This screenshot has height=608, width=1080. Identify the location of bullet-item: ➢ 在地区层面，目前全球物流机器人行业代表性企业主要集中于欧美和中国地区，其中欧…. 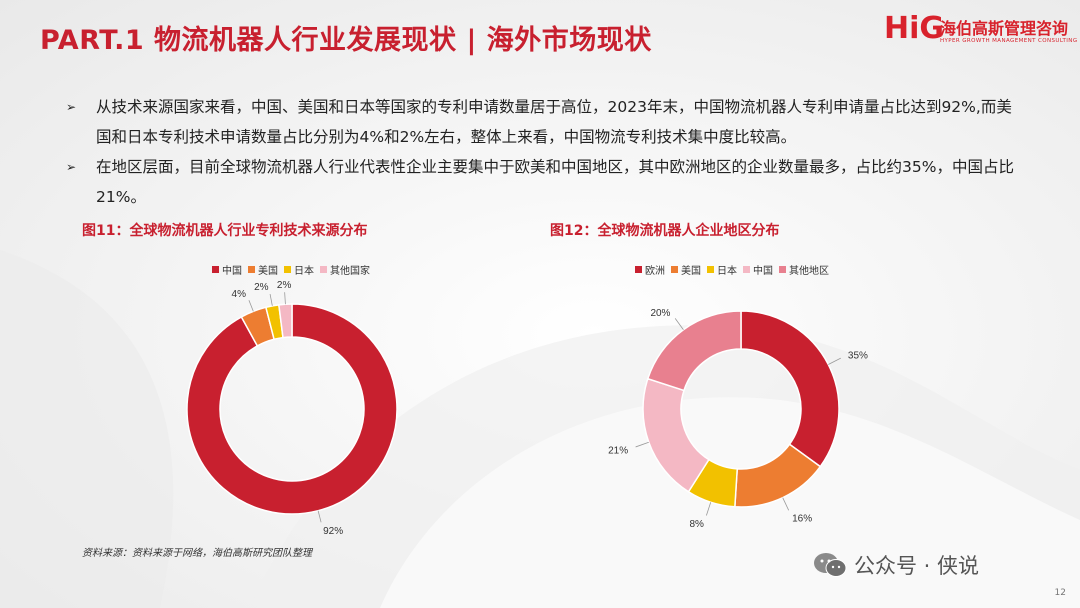
(546, 182).